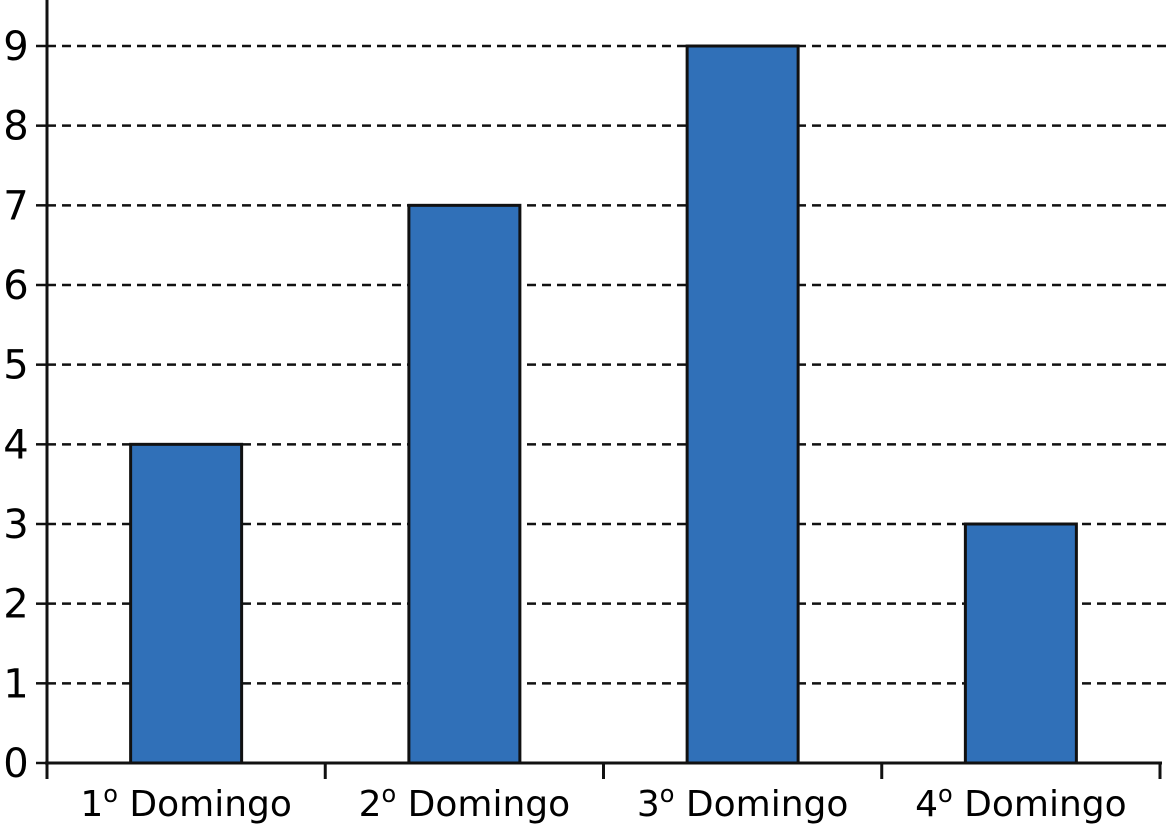  What do you see at coordinates (15, 764) in the screenshot?
I see `y-tick-label: 0` at bounding box center [15, 764].